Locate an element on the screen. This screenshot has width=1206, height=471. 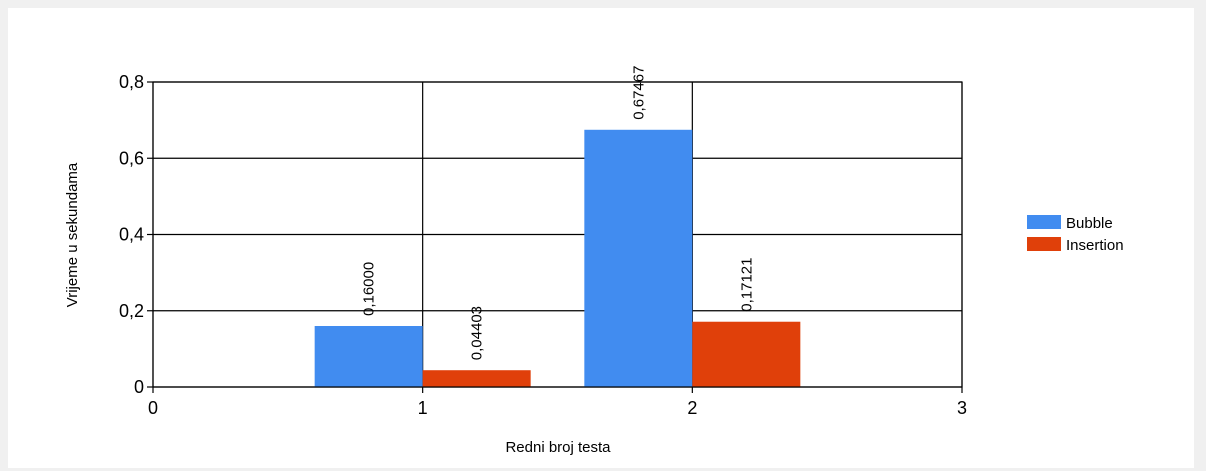
legend-label-insertion: Insertion is located at coordinates (1095, 245).